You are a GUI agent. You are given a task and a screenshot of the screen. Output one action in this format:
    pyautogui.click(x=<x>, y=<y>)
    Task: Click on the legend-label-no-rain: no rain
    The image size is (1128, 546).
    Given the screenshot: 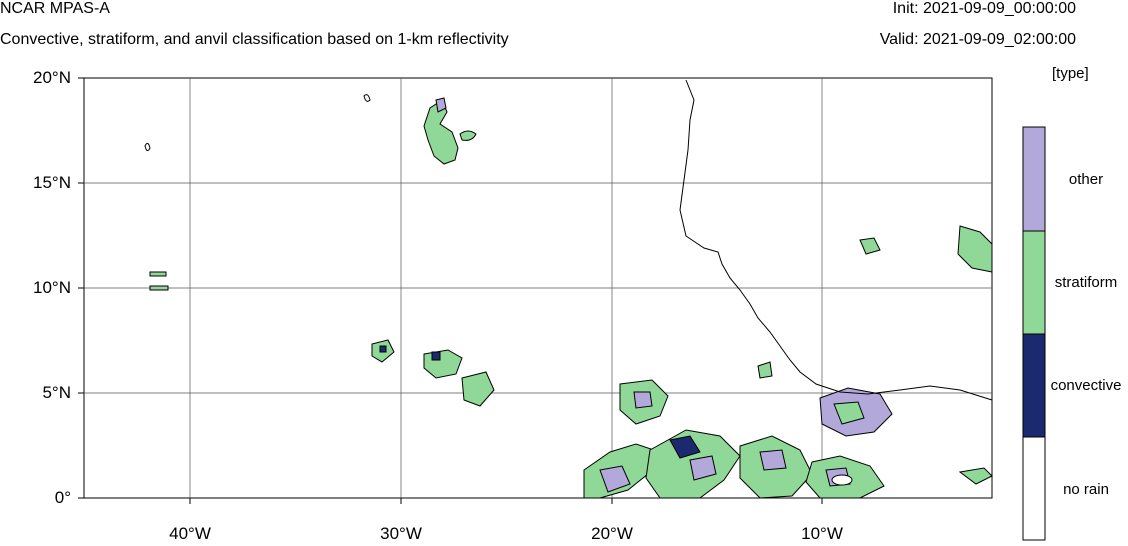 What is the action you would take?
    pyautogui.click(x=1086, y=489)
    